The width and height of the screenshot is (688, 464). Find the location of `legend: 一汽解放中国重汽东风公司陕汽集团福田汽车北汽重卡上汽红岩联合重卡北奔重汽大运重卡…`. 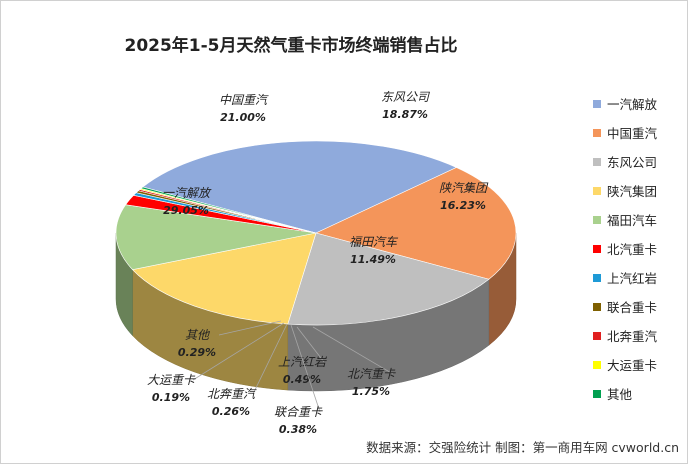

legend: 一汽解放中国重汽东风公司陕汽集团福田汽车北汽重卡上汽红岩联合重卡北奔重汽大运重卡… is located at coordinates (638, 248).